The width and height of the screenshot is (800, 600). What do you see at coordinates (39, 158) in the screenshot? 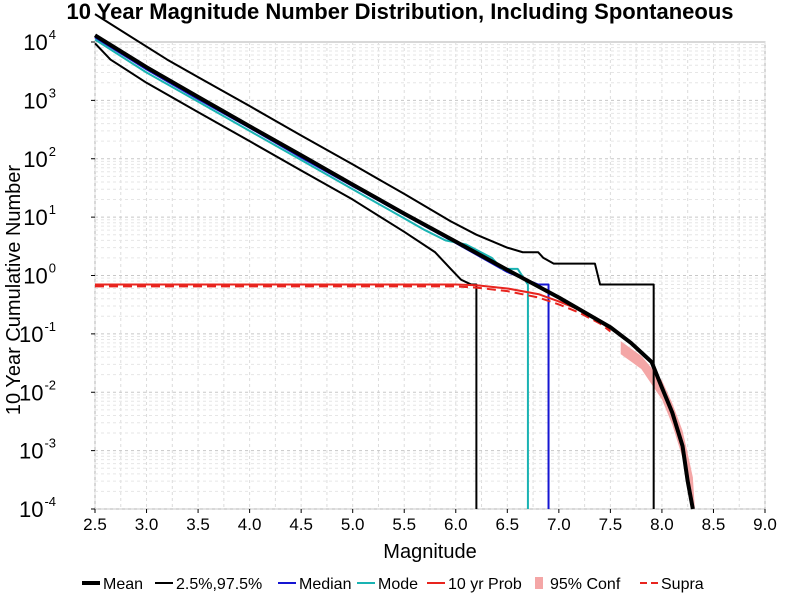
I see `y-tick-label: 10²` at bounding box center [39, 158].